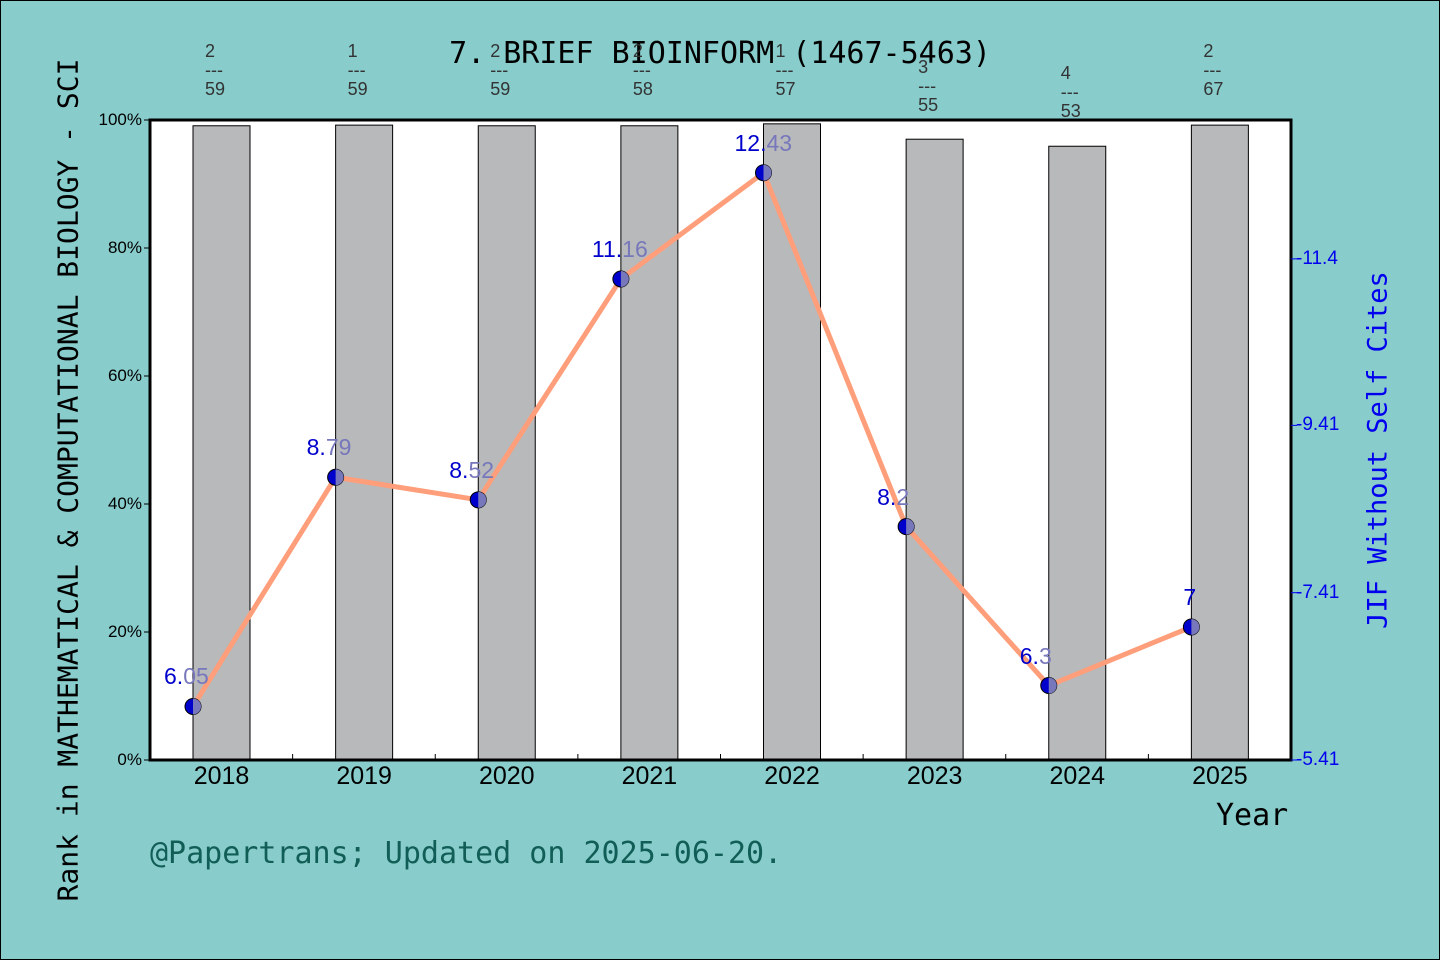 The width and height of the screenshot is (1440, 960). I want to click on chart-title: 7. BRIEF BIOINFORM (1467-5463), so click(720, 53).